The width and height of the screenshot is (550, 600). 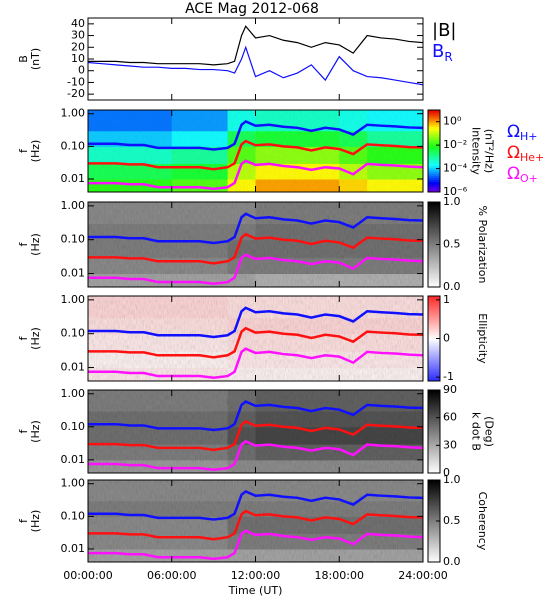 I want to click on colorbar-tick-label: 0.5, so click(x=452, y=244).